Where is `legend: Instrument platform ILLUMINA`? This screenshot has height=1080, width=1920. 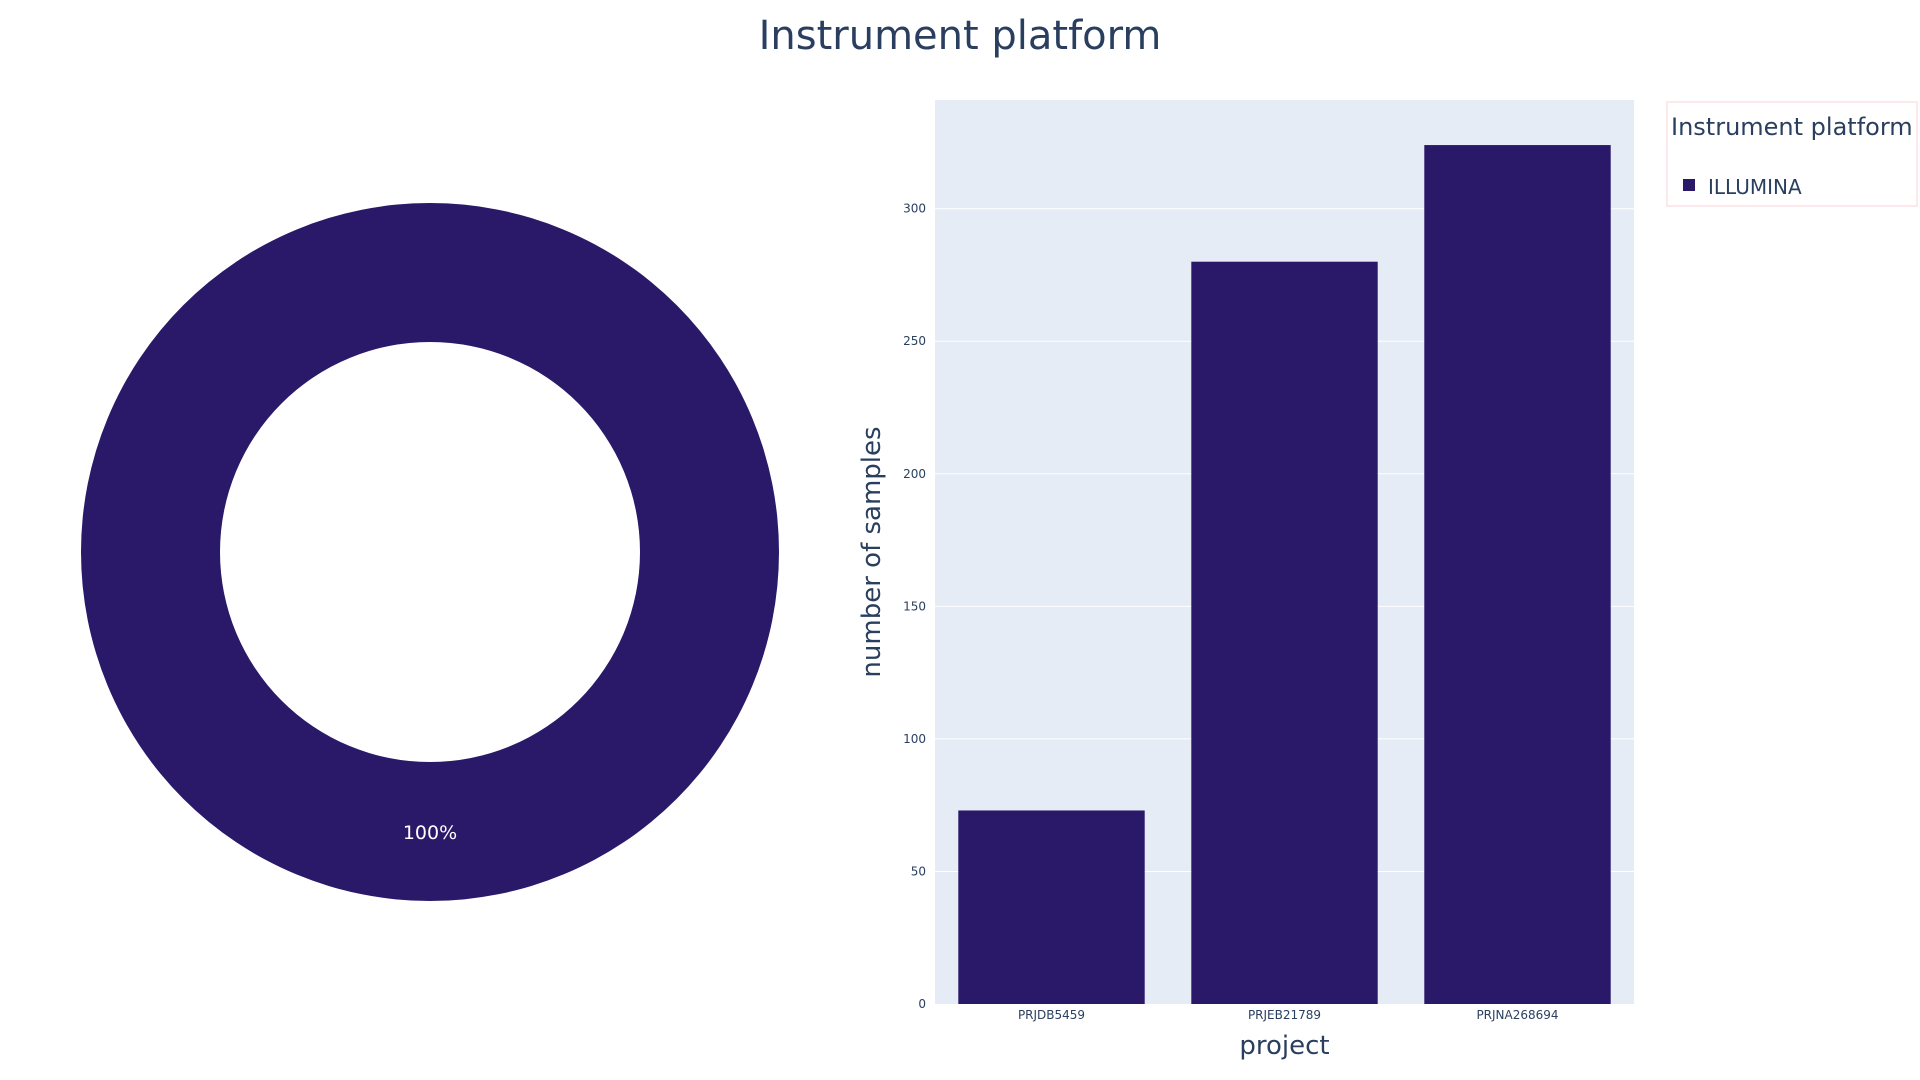 legend: Instrument platform ILLUMINA is located at coordinates (1792, 154).